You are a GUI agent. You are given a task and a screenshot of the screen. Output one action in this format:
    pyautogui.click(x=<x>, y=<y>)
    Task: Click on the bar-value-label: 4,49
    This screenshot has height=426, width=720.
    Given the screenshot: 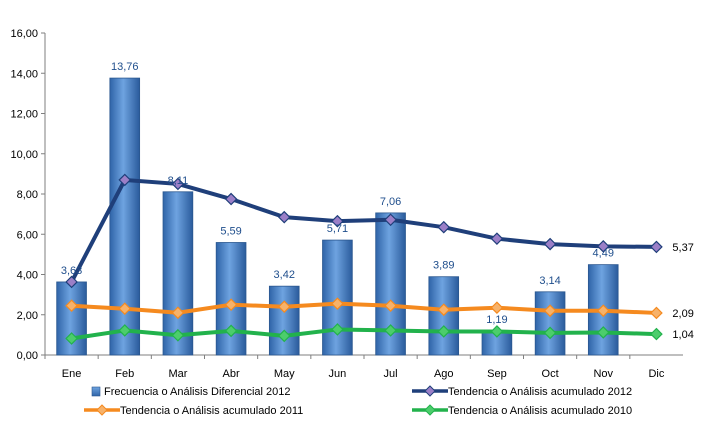 What is the action you would take?
    pyautogui.click(x=603, y=254)
    